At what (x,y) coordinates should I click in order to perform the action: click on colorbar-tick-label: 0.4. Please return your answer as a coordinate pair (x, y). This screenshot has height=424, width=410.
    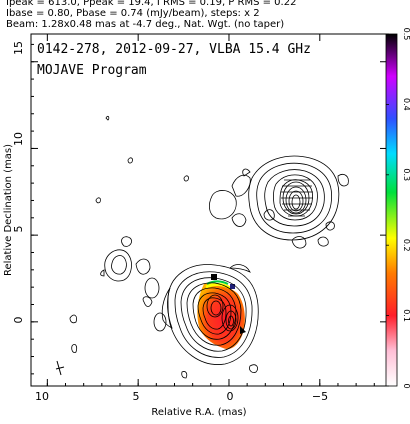
    Looking at the image, I should click on (406, 104).